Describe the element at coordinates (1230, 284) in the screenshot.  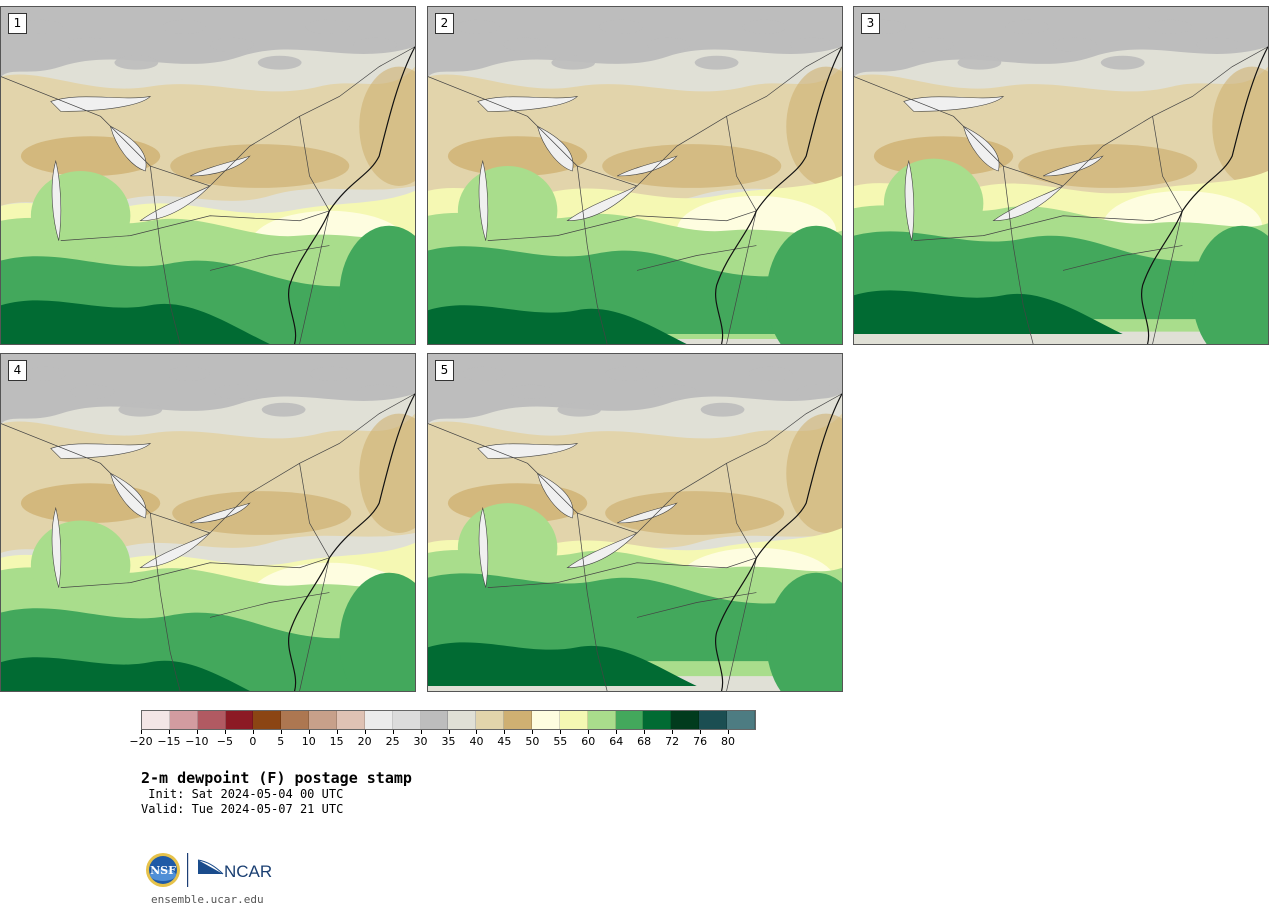
I see `green-region` at that location.